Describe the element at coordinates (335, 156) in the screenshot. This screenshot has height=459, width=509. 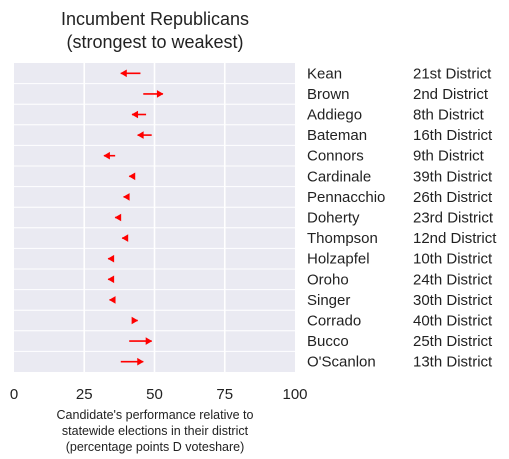
I see `candidate-name: Connors` at that location.